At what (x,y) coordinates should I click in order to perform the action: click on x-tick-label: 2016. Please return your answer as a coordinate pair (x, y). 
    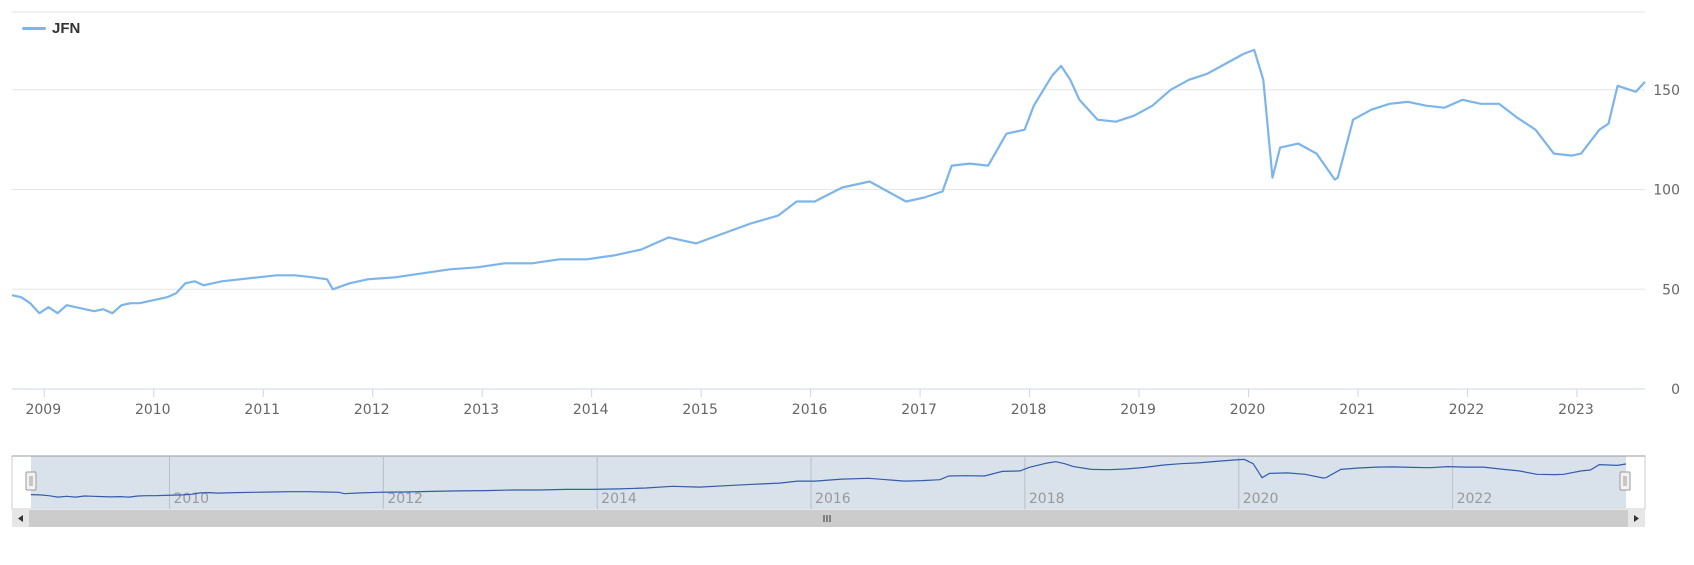
    Looking at the image, I should click on (810, 410).